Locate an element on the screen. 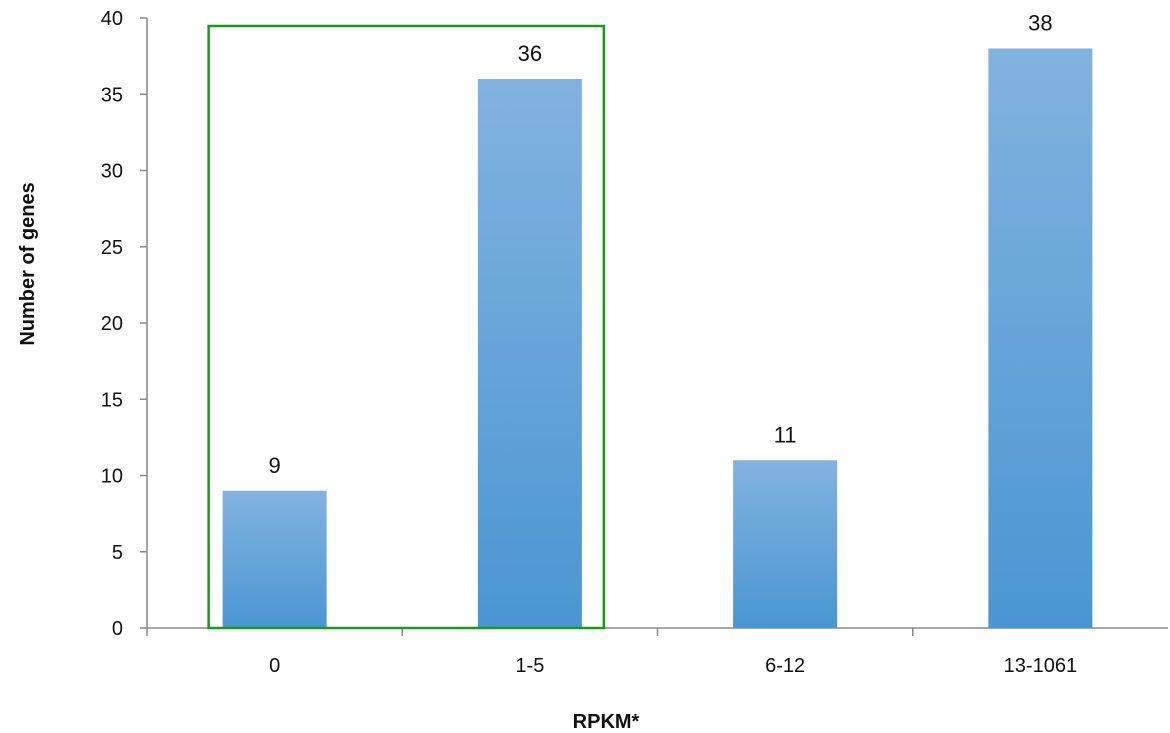 Image resolution: width=1170 pixels, height=733 pixels. x-tick-label: 6-12 is located at coordinates (785, 666).